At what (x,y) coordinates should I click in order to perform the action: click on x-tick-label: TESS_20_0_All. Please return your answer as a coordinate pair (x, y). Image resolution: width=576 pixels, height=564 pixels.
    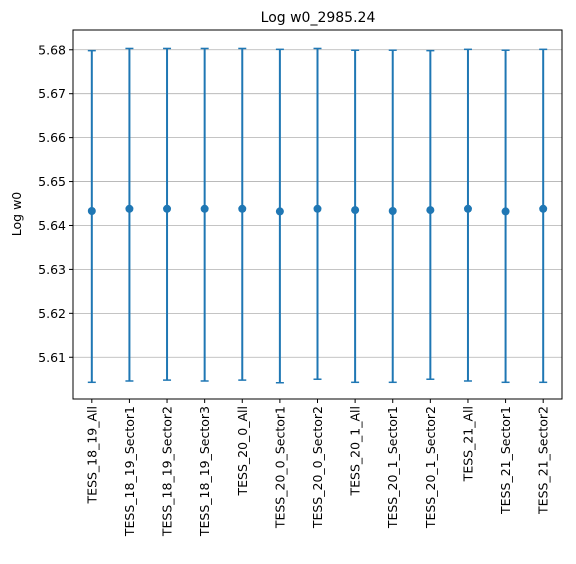
    Looking at the image, I should click on (242, 451).